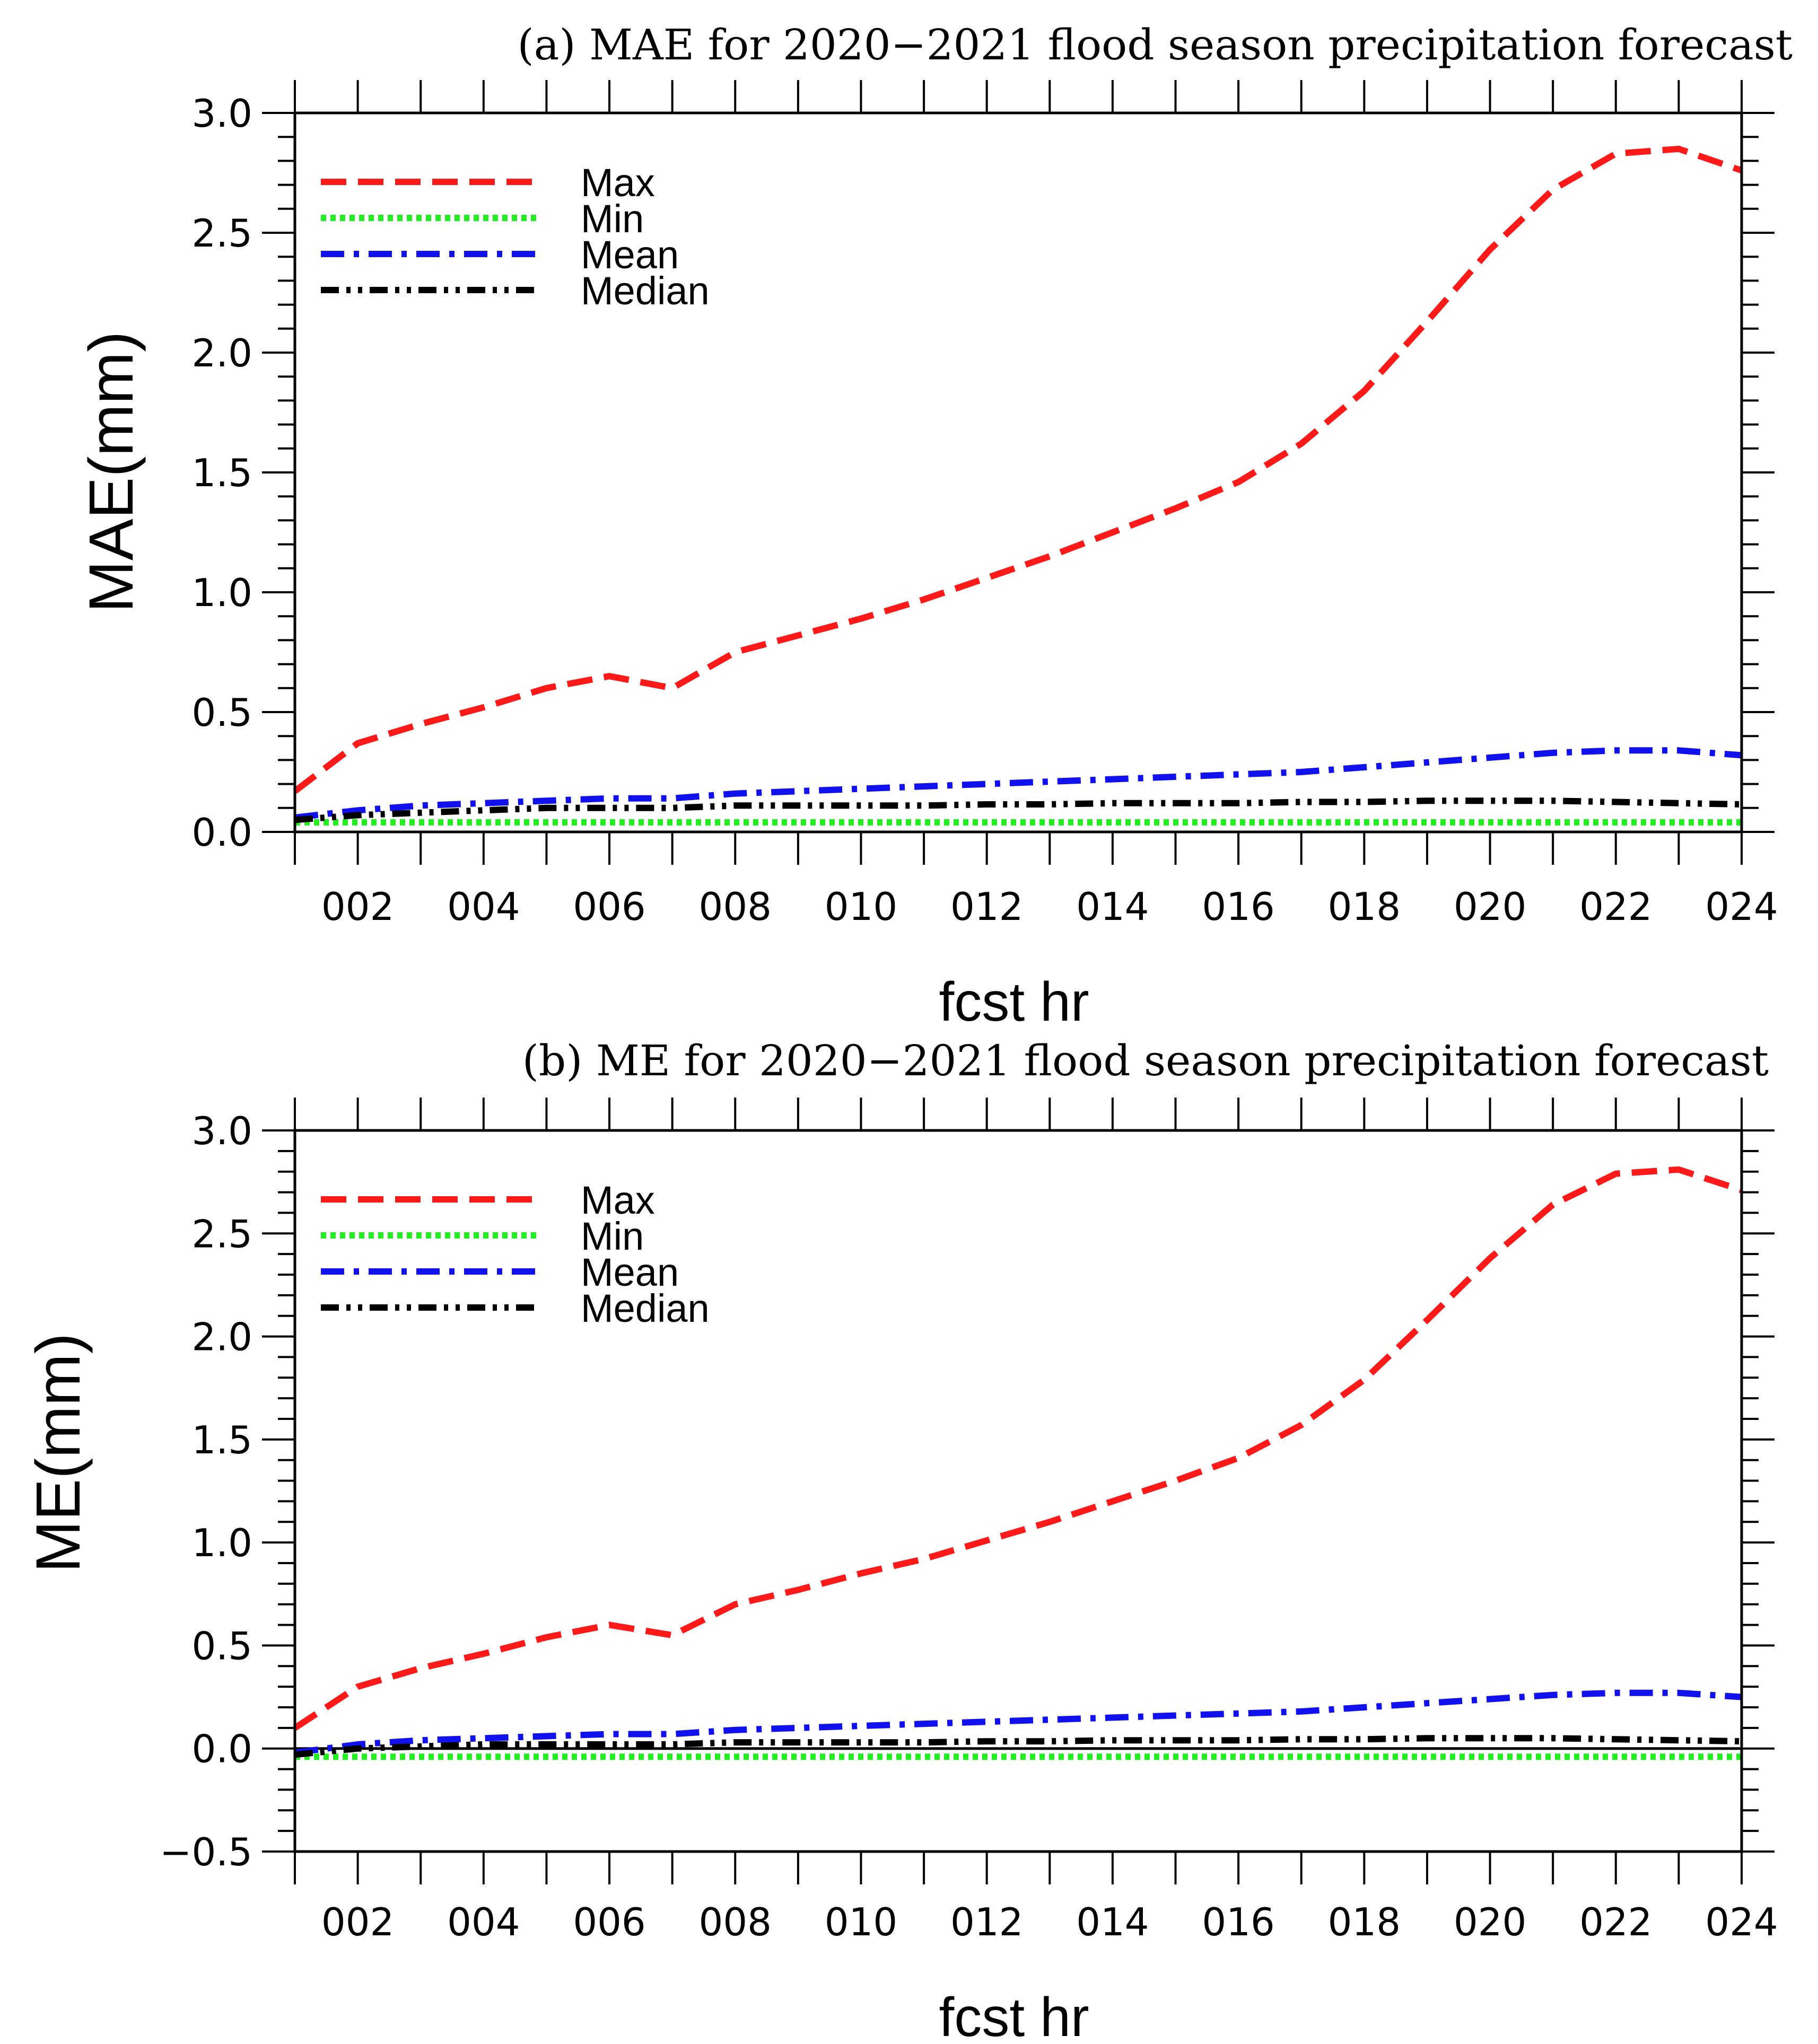 The image size is (1818, 2044). What do you see at coordinates (1014, 2015) in the screenshot?
I see `panel-b-xlabel: fcst hr` at bounding box center [1014, 2015].